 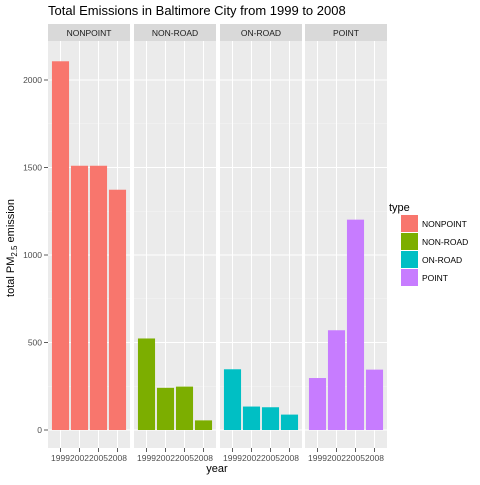 I want to click on bar-point-2008, so click(x=374, y=399).